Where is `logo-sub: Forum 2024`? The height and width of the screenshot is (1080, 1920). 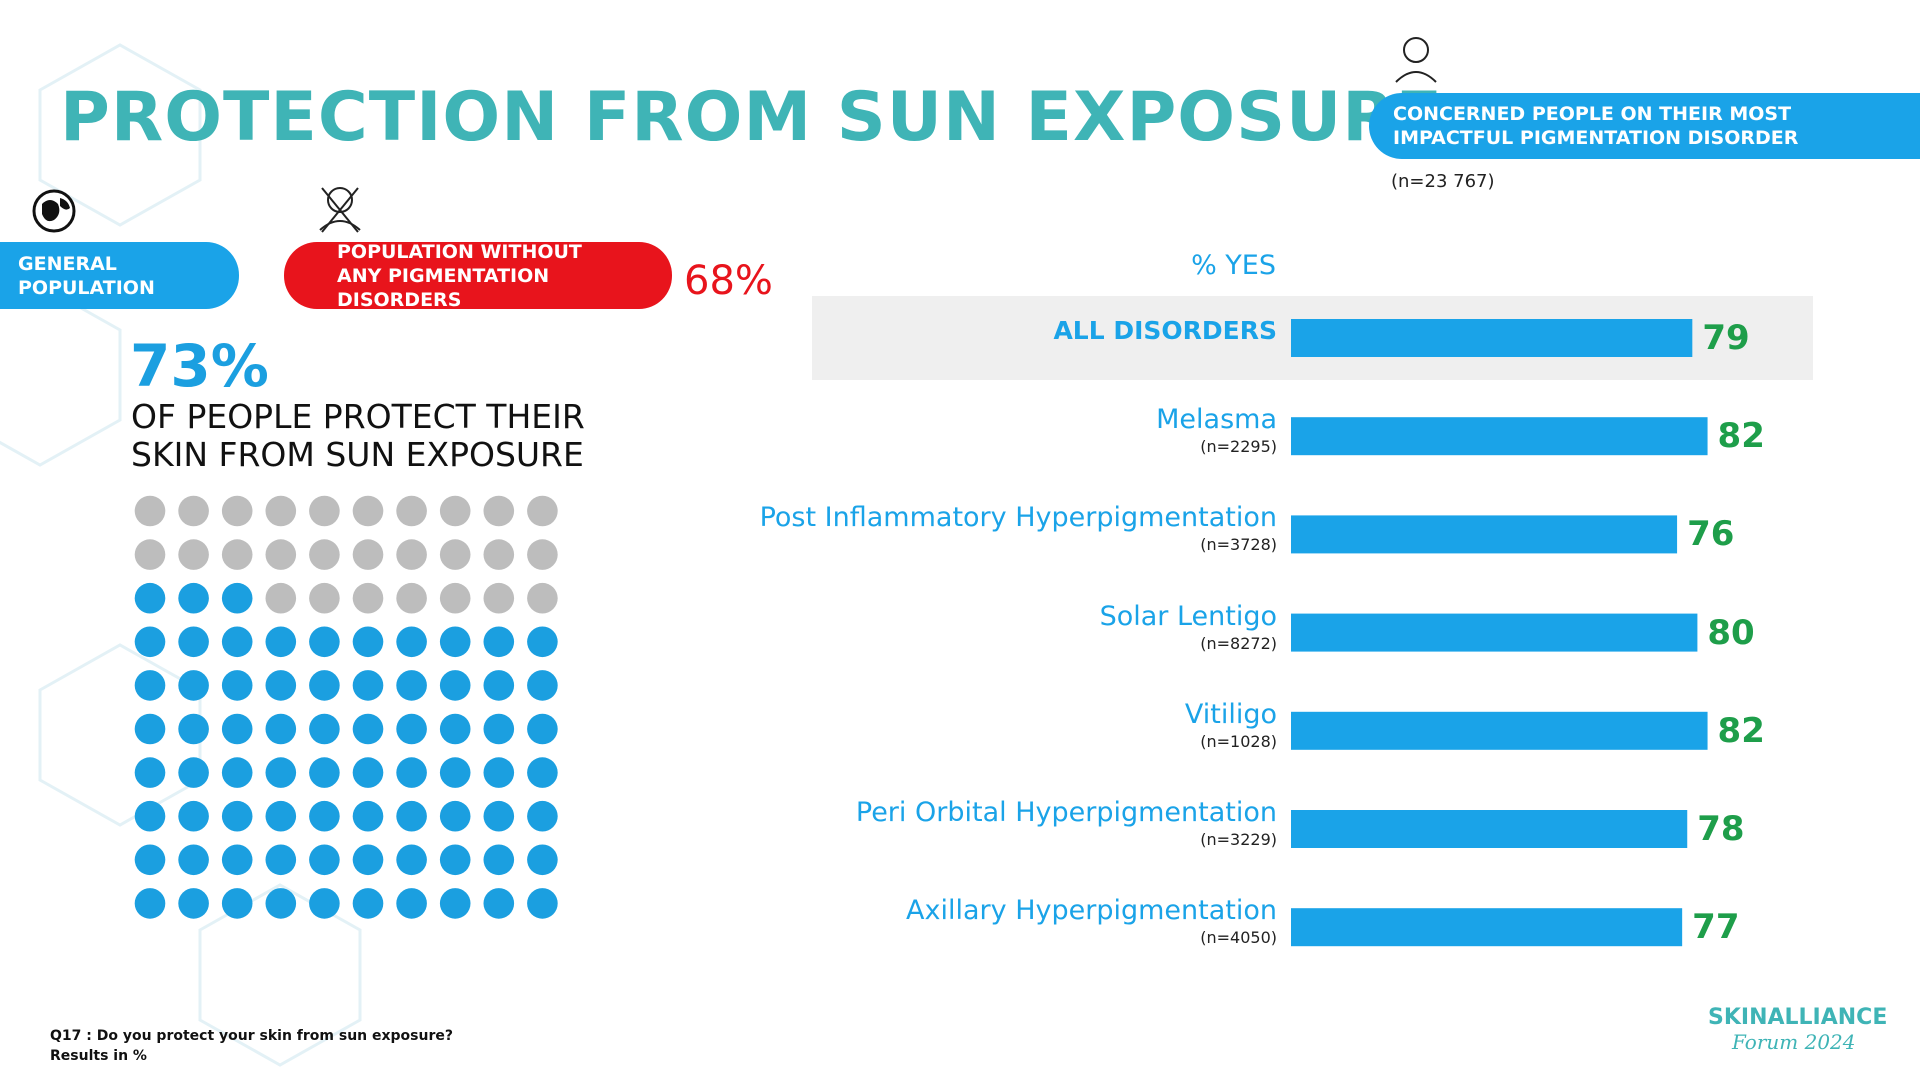
logo-sub: Forum 2024 is located at coordinates (1794, 1042).